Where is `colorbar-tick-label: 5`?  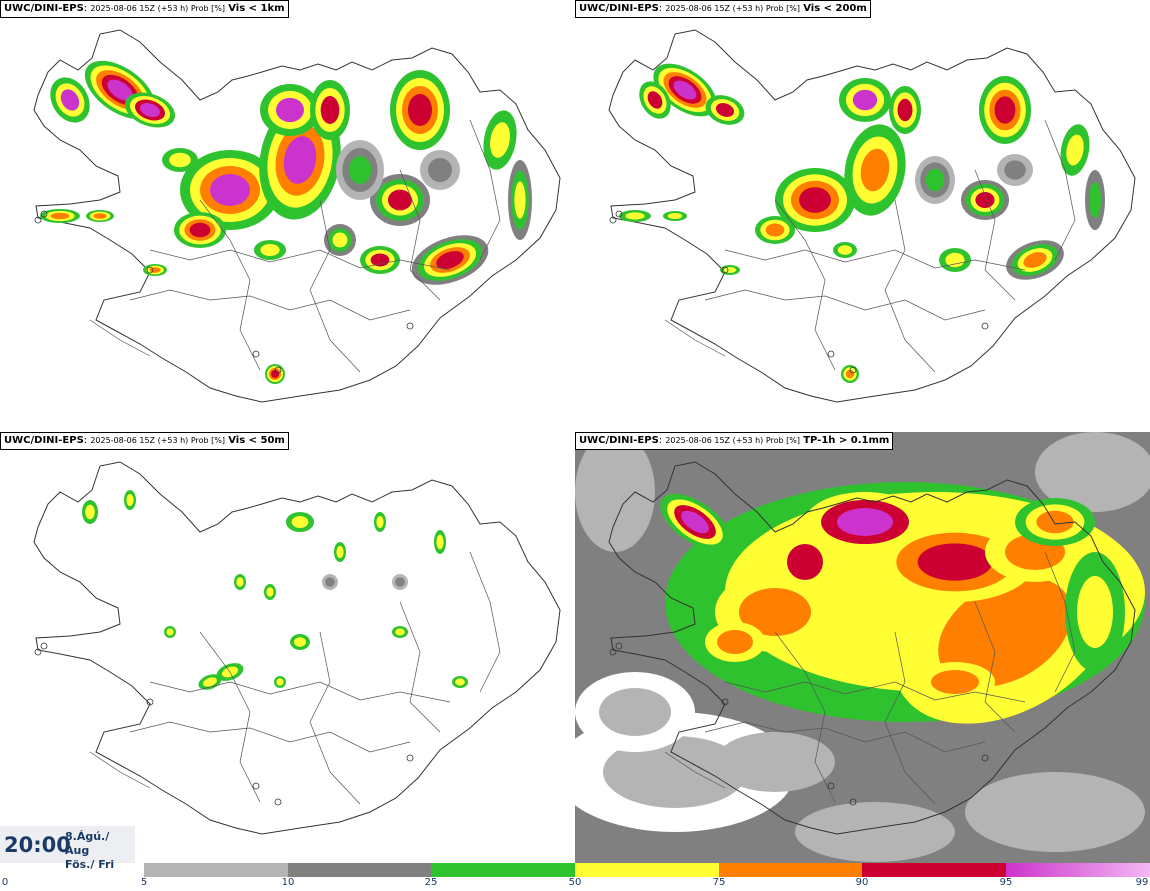 colorbar-tick-label: 5 is located at coordinates (144, 882).